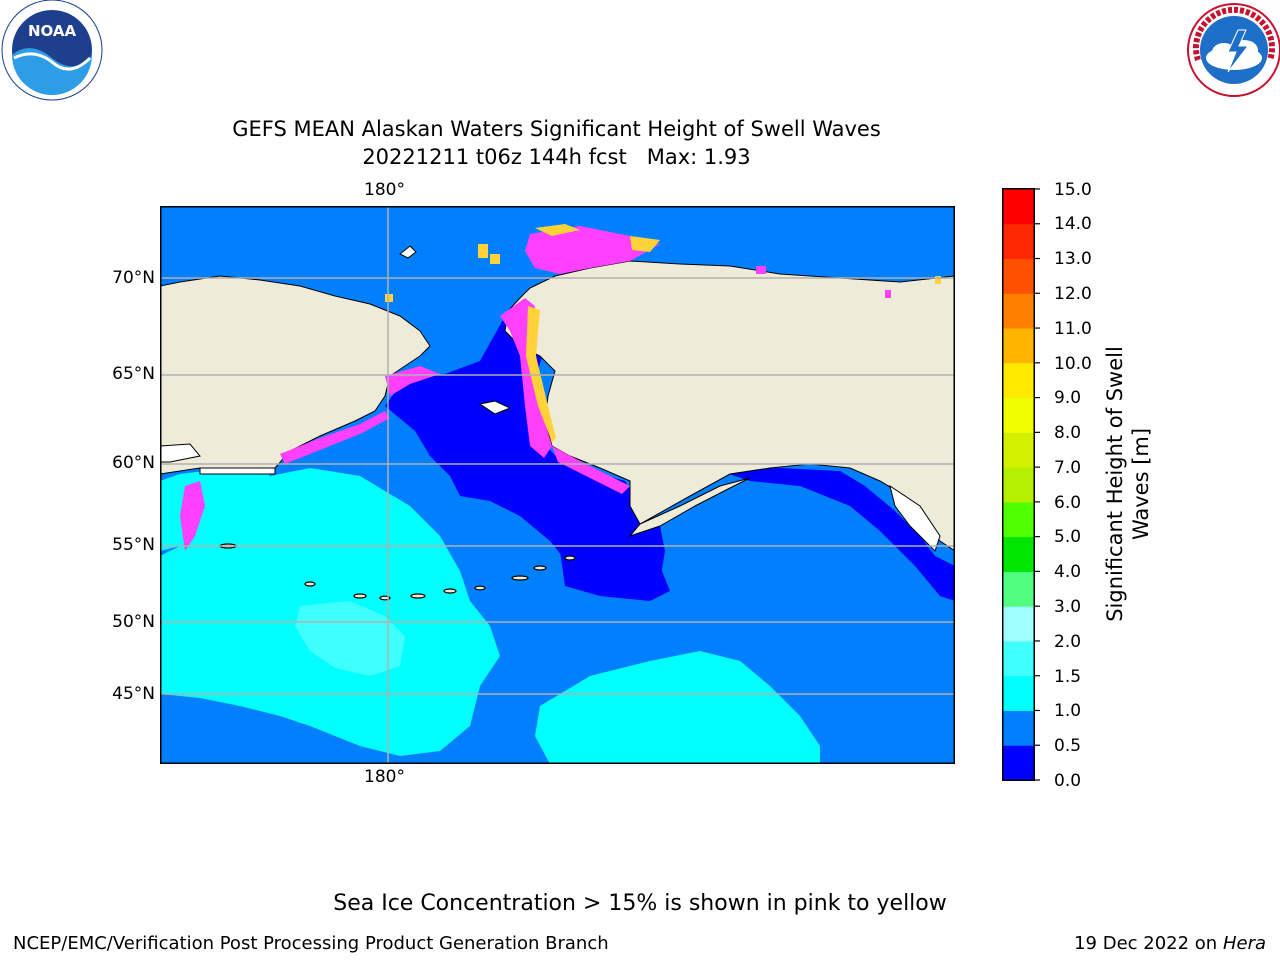  I want to click on swell-field-0.0-0.5-bering, so click(525, 443).